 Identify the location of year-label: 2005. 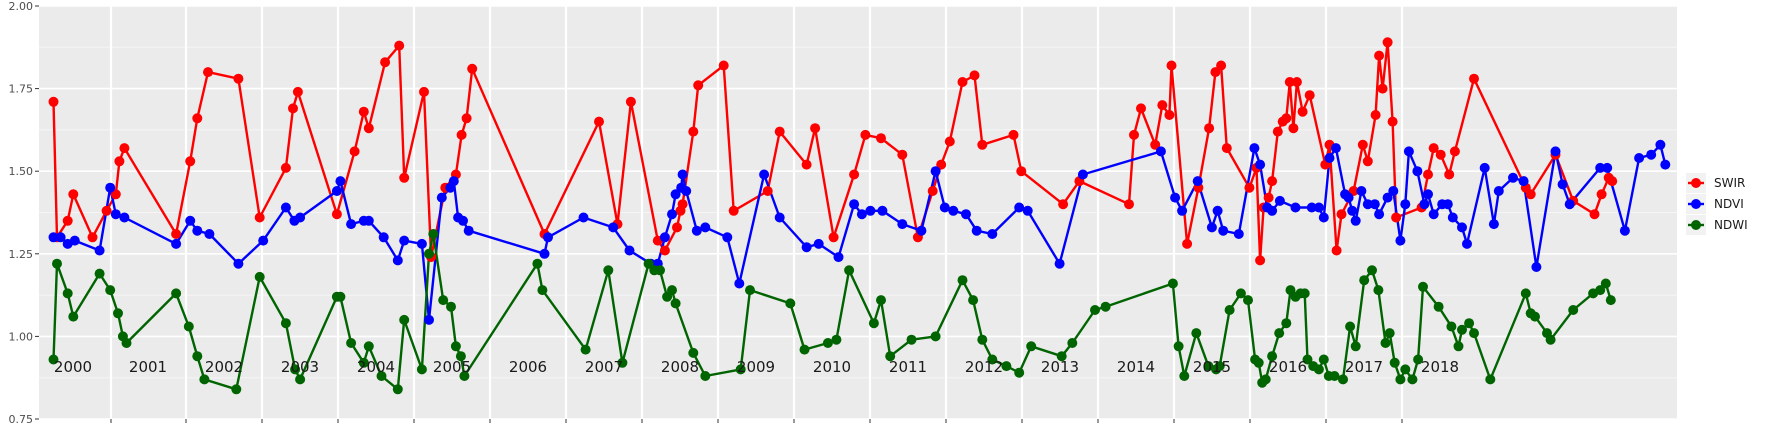
(452, 367).